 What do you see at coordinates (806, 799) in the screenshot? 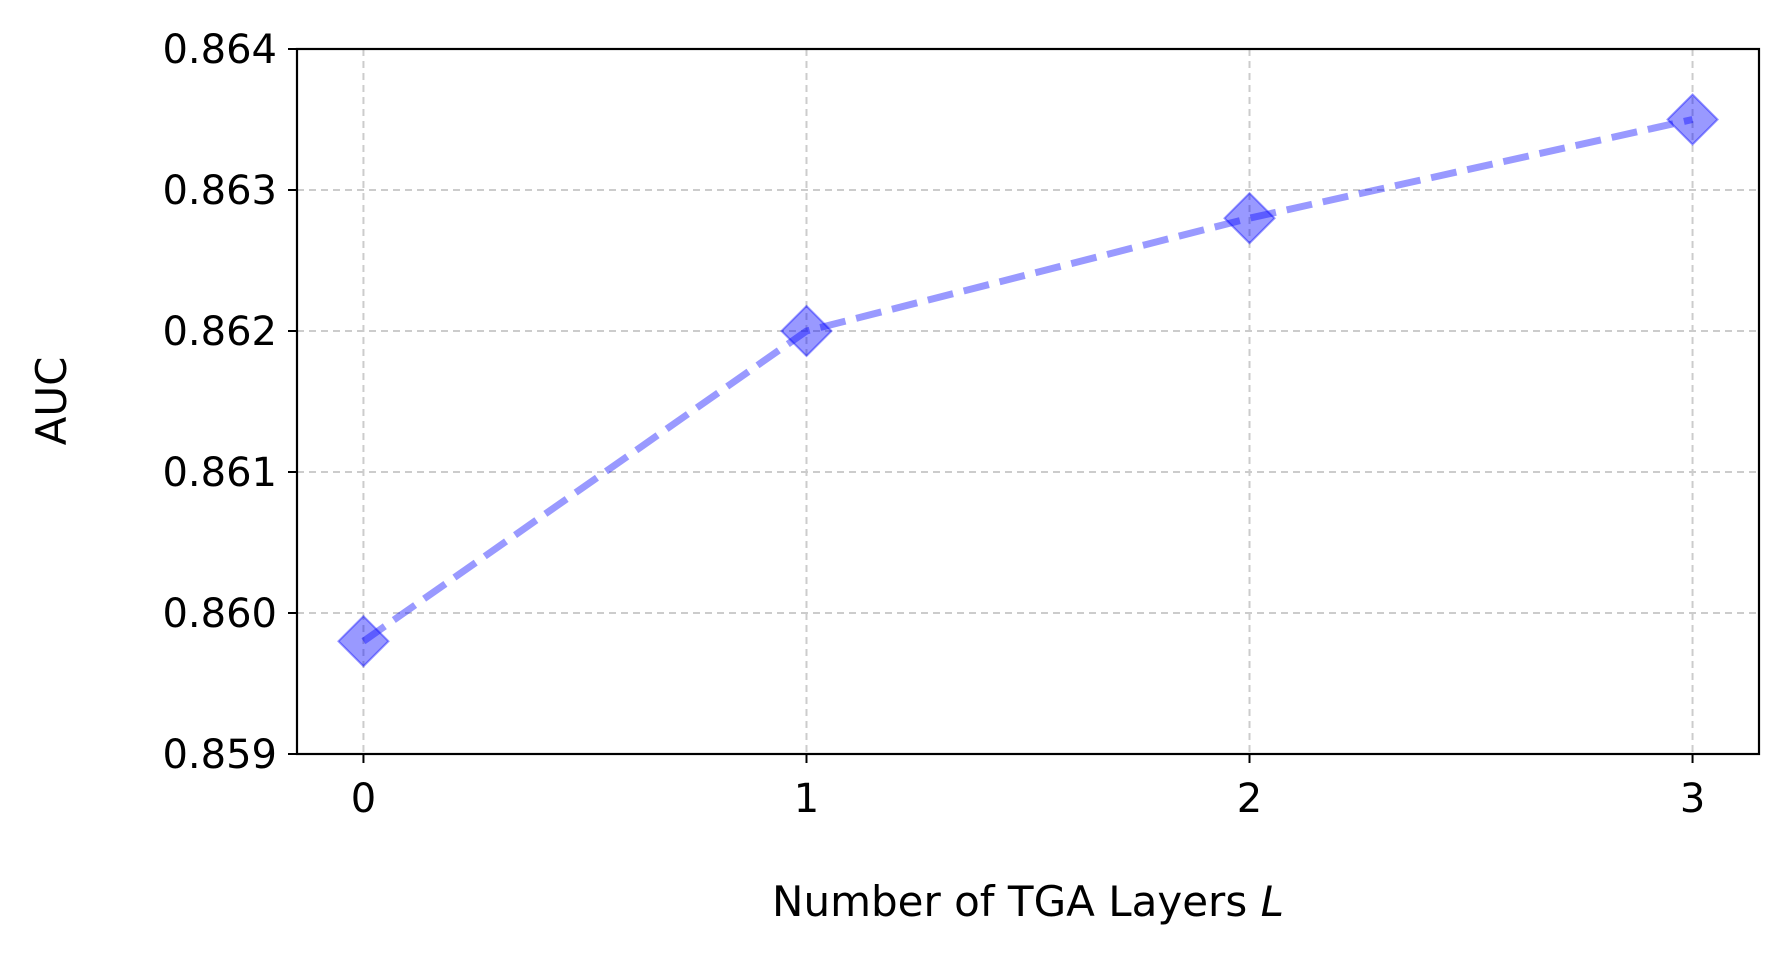
I see `x-tick-label: 1` at bounding box center [806, 799].